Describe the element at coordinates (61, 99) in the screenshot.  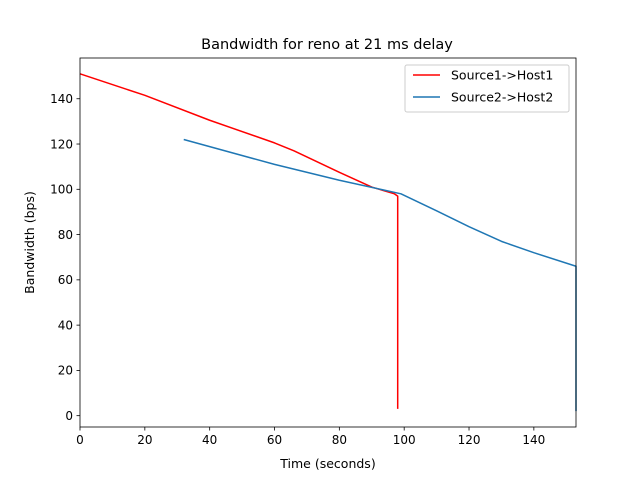
I see `y-tick-label: 140` at that location.